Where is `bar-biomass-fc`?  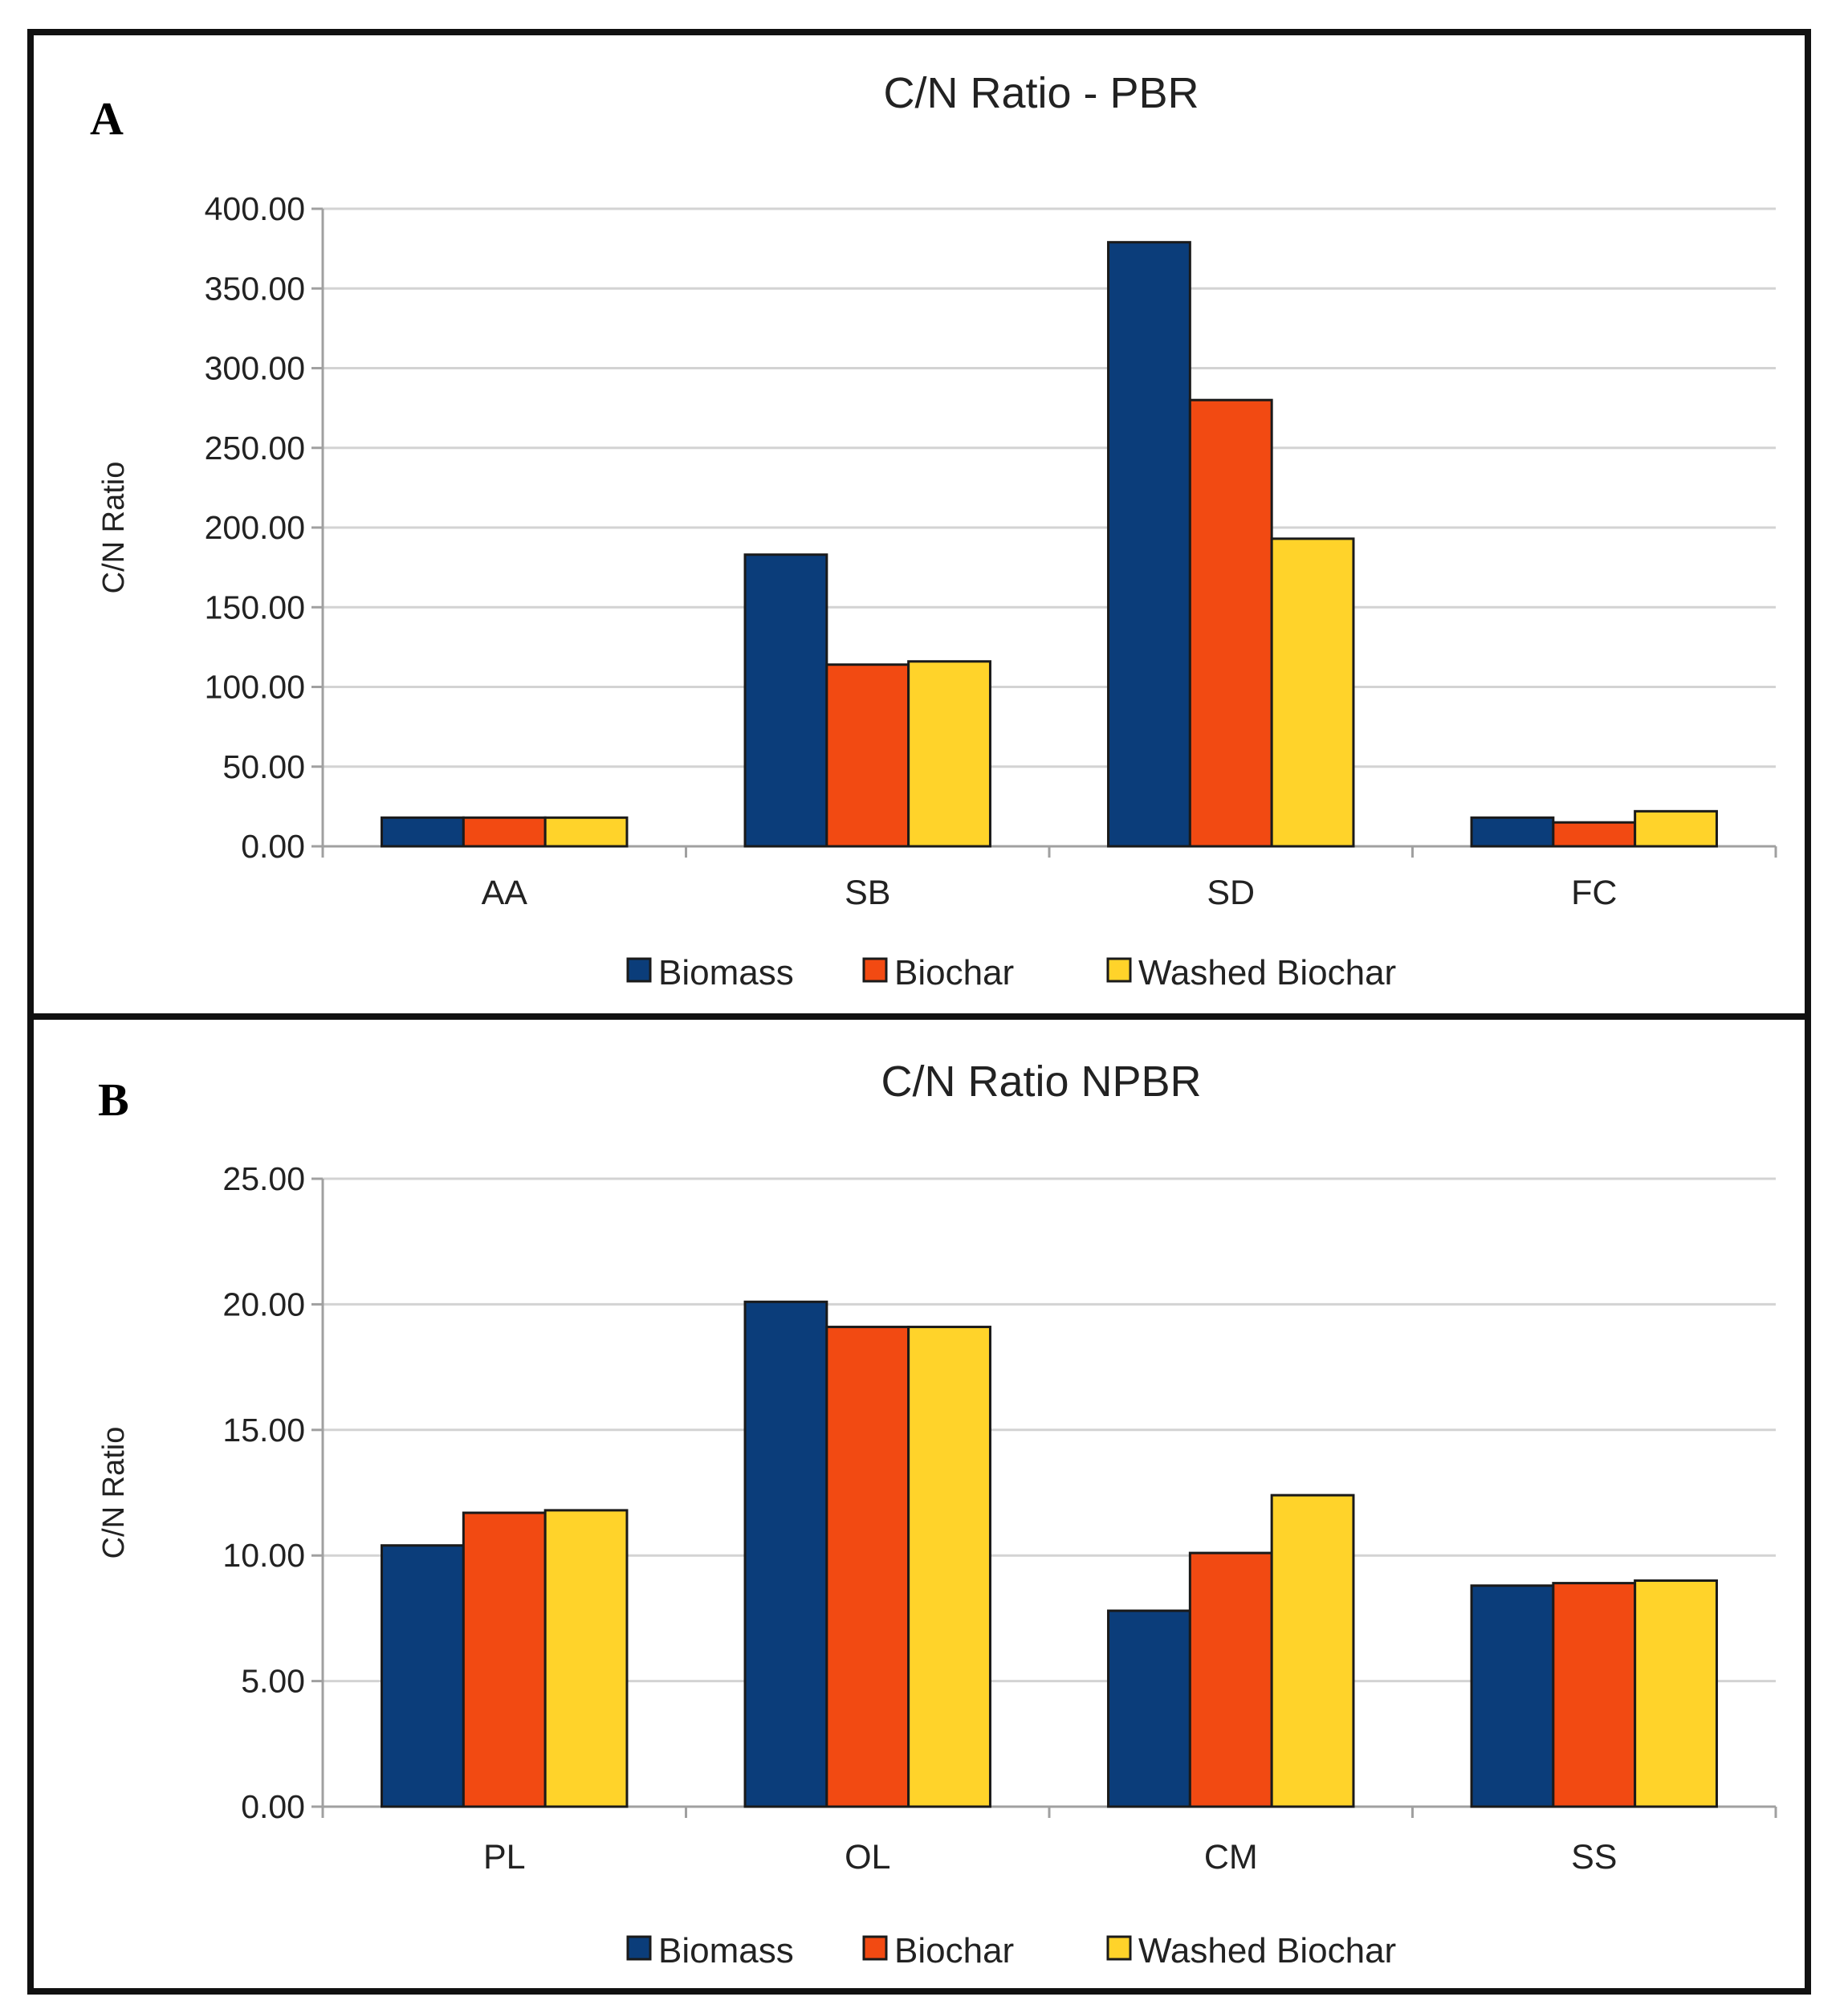
bar-biomass-fc is located at coordinates (1512, 832).